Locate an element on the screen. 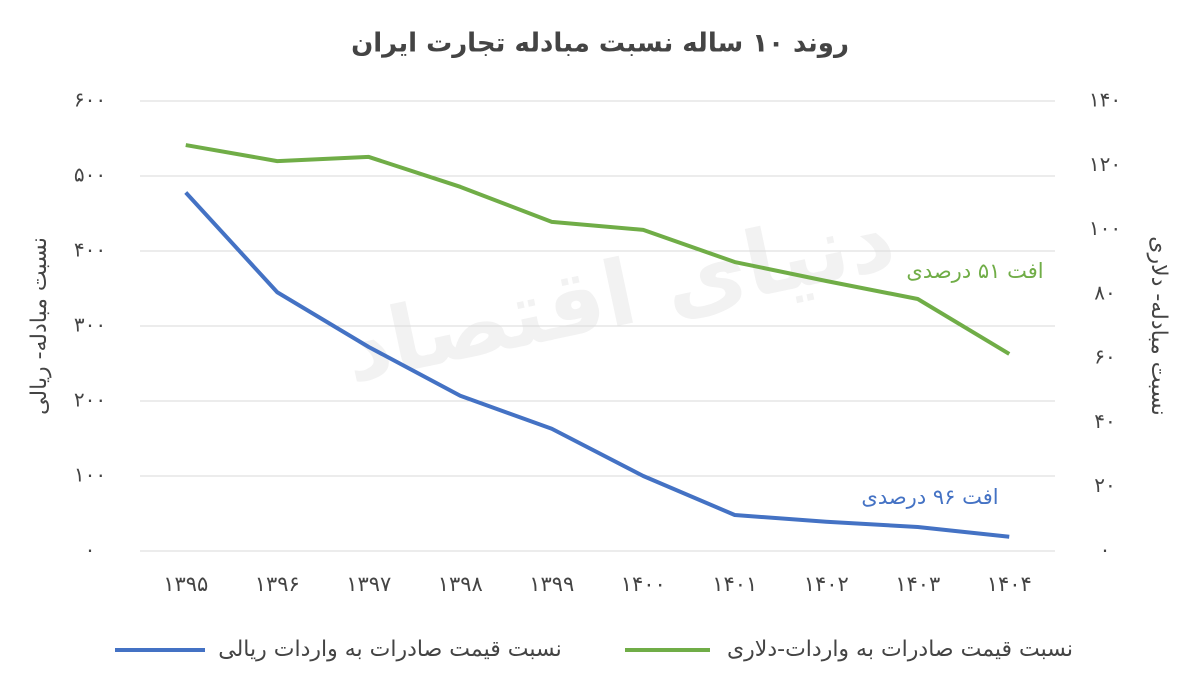  y2-tick-label: ۱۴۰ is located at coordinates (1105, 100).